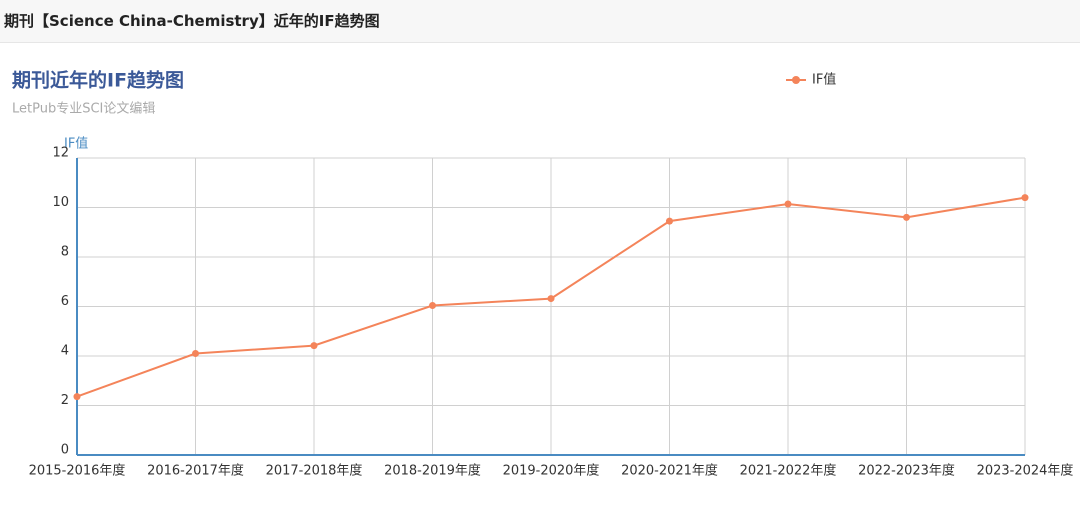 The width and height of the screenshot is (1080, 505). I want to click on x-tick-label: 2017-2018年度, so click(314, 471).